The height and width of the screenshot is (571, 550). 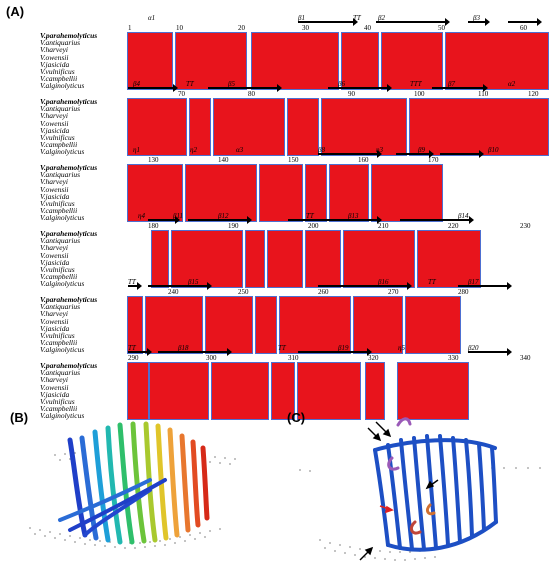 I want to click on residue-number: 190, so click(x=233, y=226).